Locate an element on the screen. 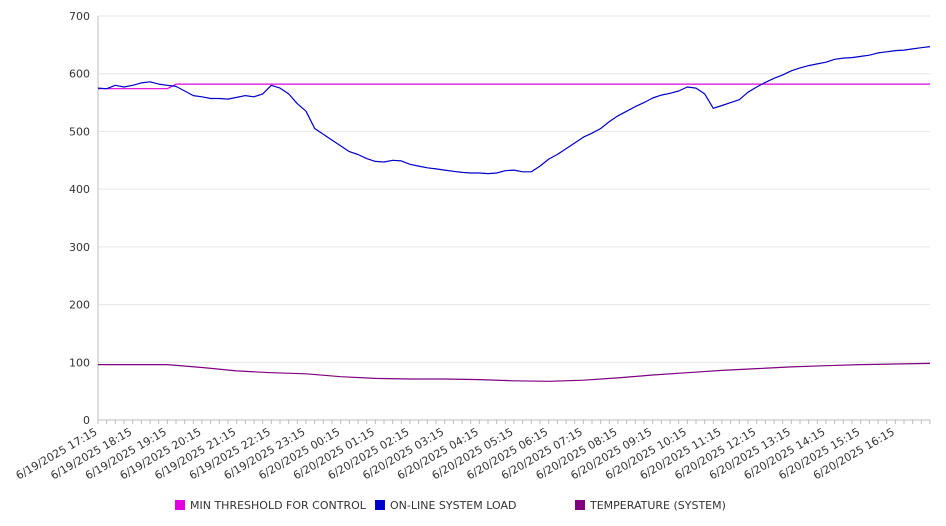 This screenshot has width=946, height=526. legend-label: MIN THRESHOLD FOR CONTROL is located at coordinates (278, 505).